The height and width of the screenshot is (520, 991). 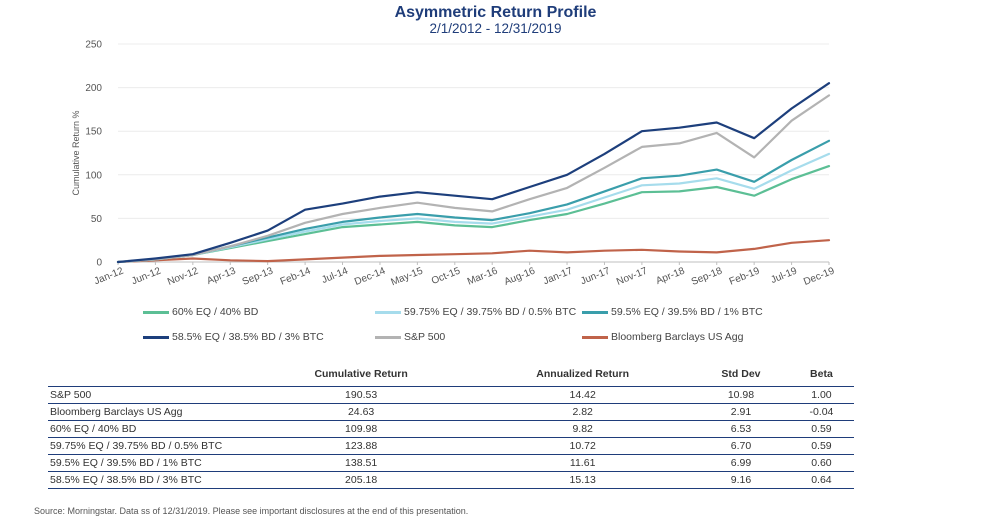 I want to click on legend-label: 59.75% EQ / 39.75% BD / 0.5% BTC, so click(x=490, y=312).